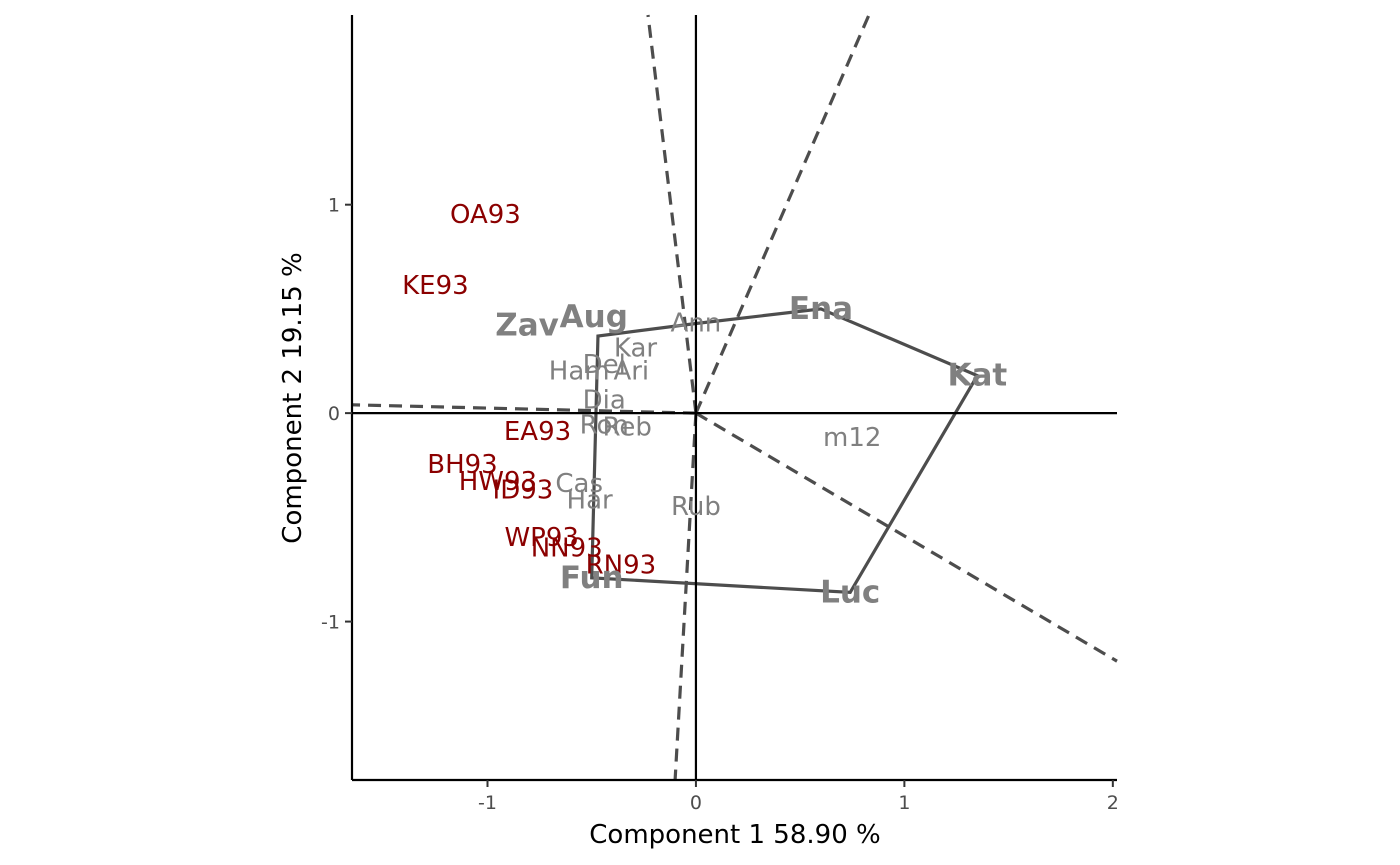 This screenshot has width=1400, height=865. What do you see at coordinates (604, 365) in the screenshot?
I see `genotype-label: Del` at bounding box center [604, 365].